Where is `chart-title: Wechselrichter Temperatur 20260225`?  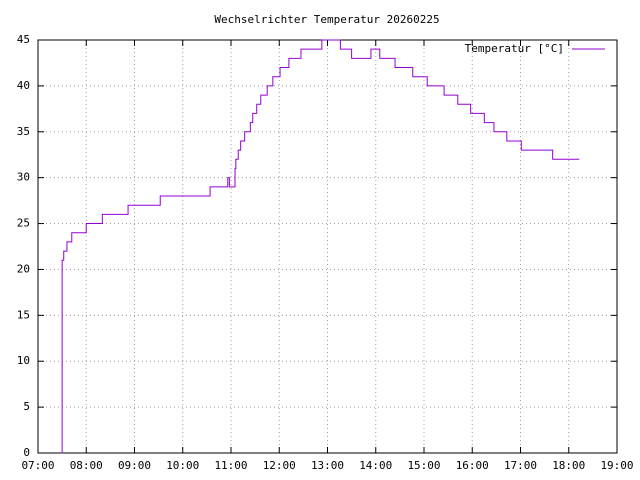 chart-title: Wechselrichter Temperatur 20260225 is located at coordinates (326, 19).